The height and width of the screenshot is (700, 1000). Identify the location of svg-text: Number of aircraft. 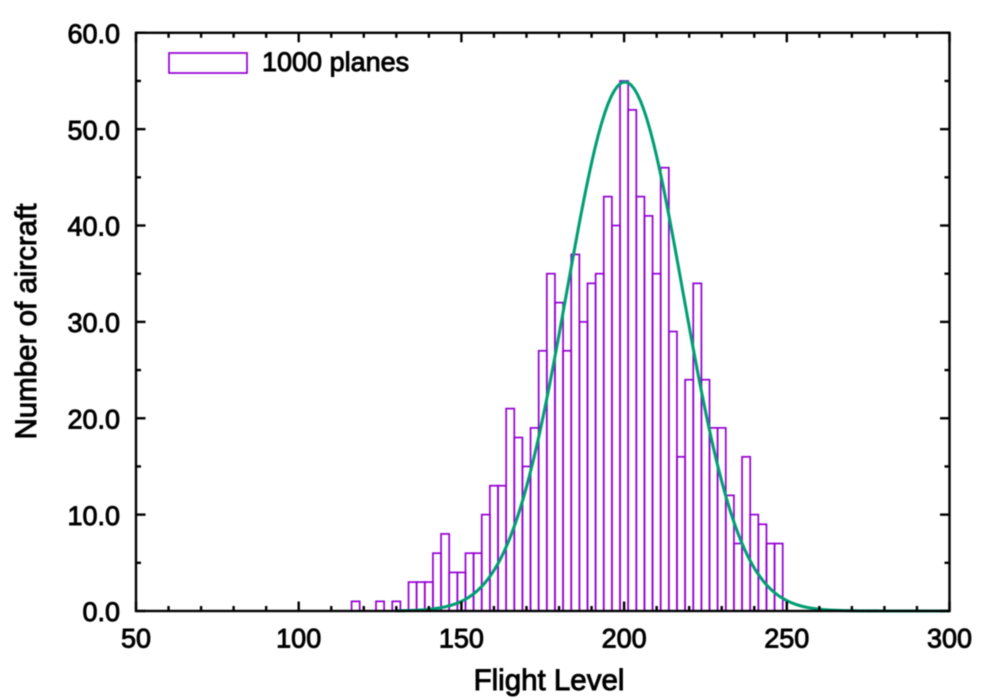
(26, 321).